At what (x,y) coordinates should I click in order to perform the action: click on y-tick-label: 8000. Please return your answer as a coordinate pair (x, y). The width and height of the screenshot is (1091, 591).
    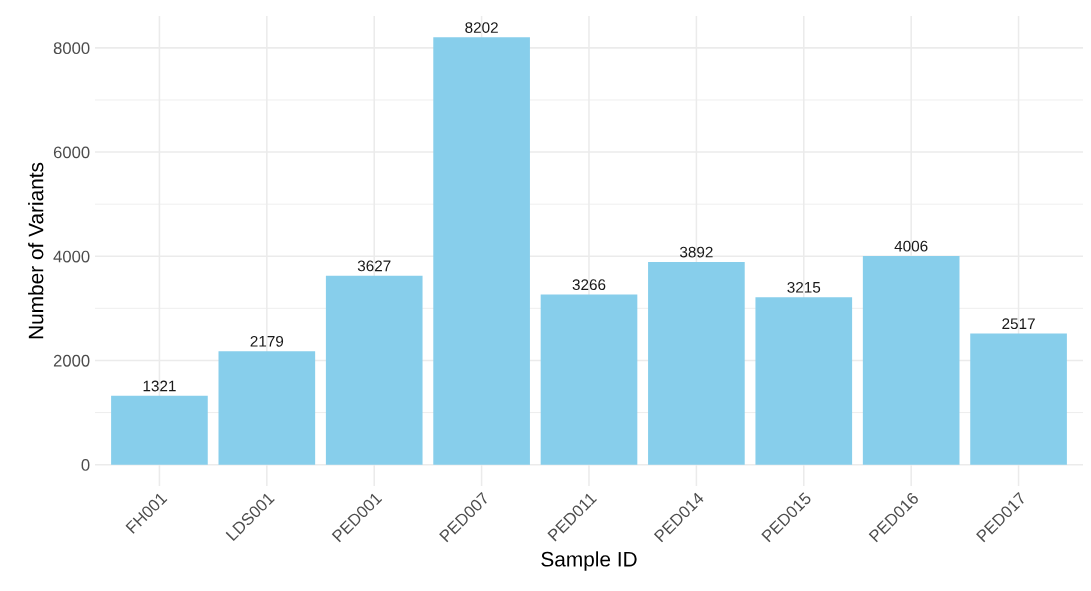
    Looking at the image, I should click on (71, 48).